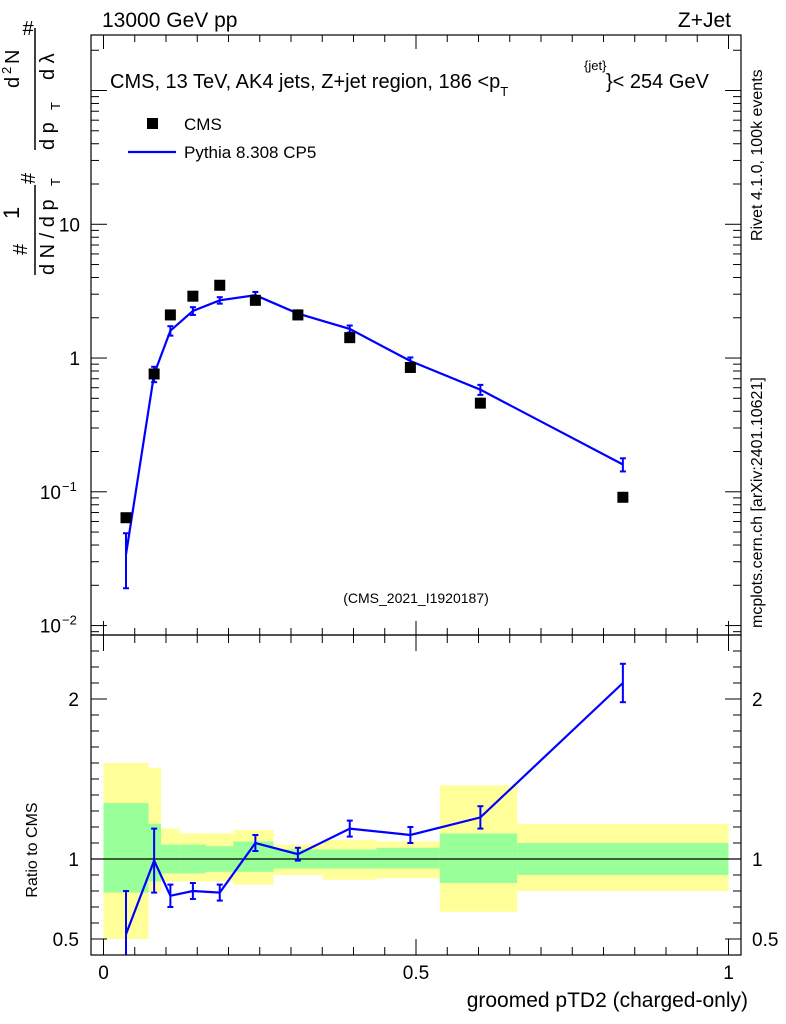 The width and height of the screenshot is (786, 1024). What do you see at coordinates (73, 700) in the screenshot?
I see `ratio-y-tick-label: 2` at bounding box center [73, 700].